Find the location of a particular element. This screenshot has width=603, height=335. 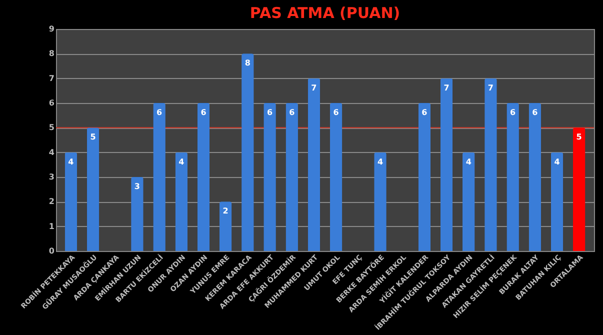

data-label: 2 is located at coordinates (225, 211).